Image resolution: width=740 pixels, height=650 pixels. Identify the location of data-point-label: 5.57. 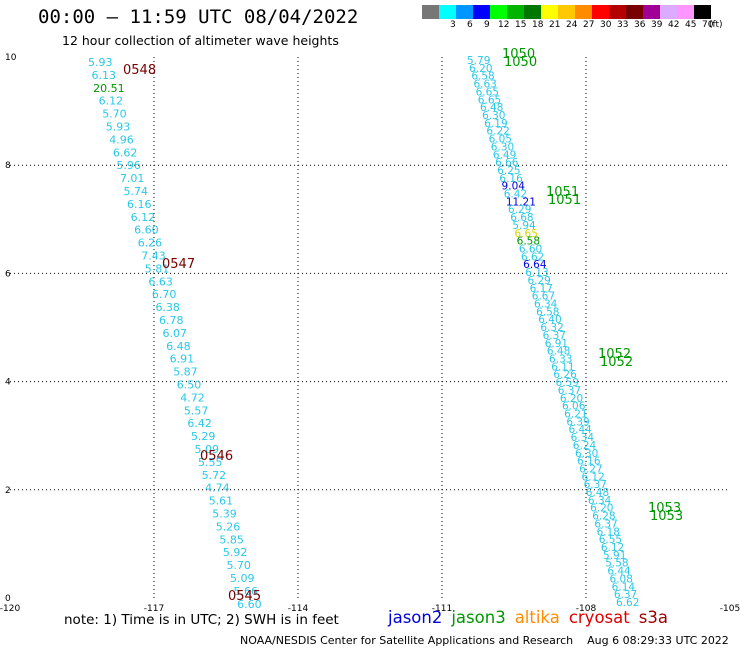
(196, 410).